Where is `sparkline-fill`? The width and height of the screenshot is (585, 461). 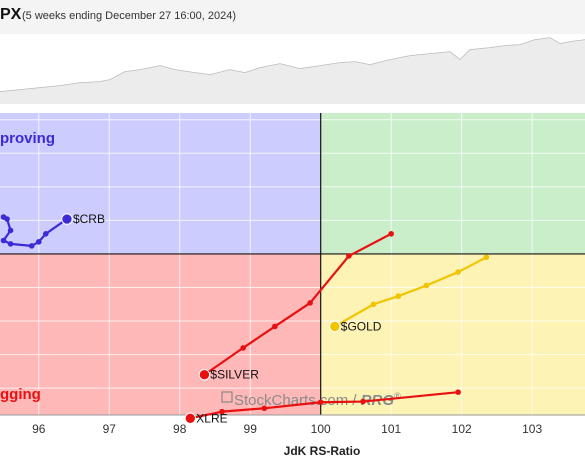 sparkline-fill is located at coordinates (292, 71).